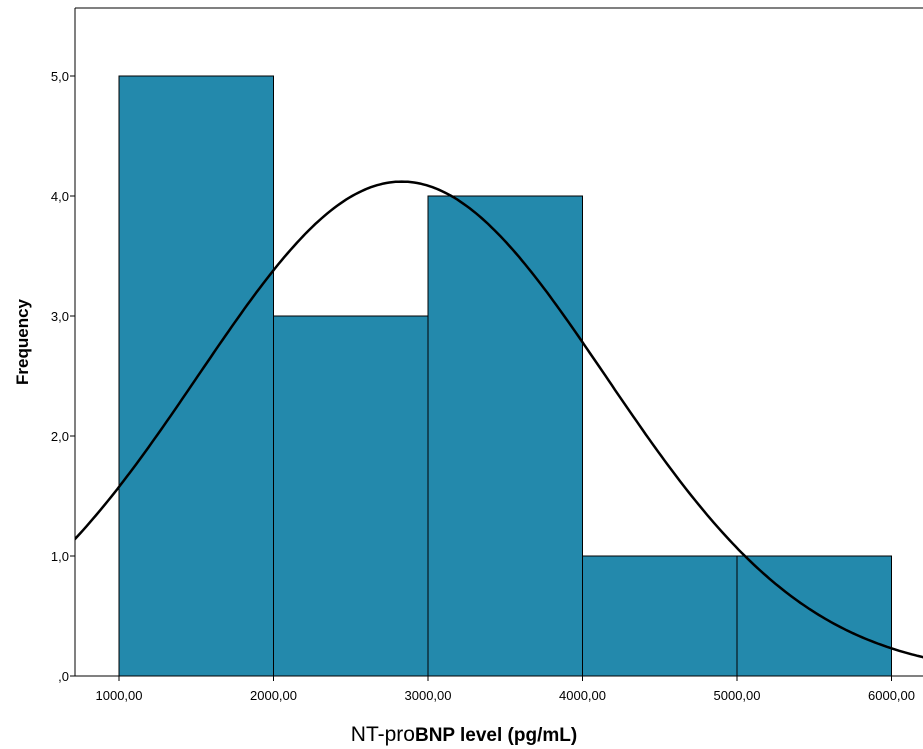 The width and height of the screenshot is (923, 749). I want to click on y-tick-label: 3,0, so click(60, 316).